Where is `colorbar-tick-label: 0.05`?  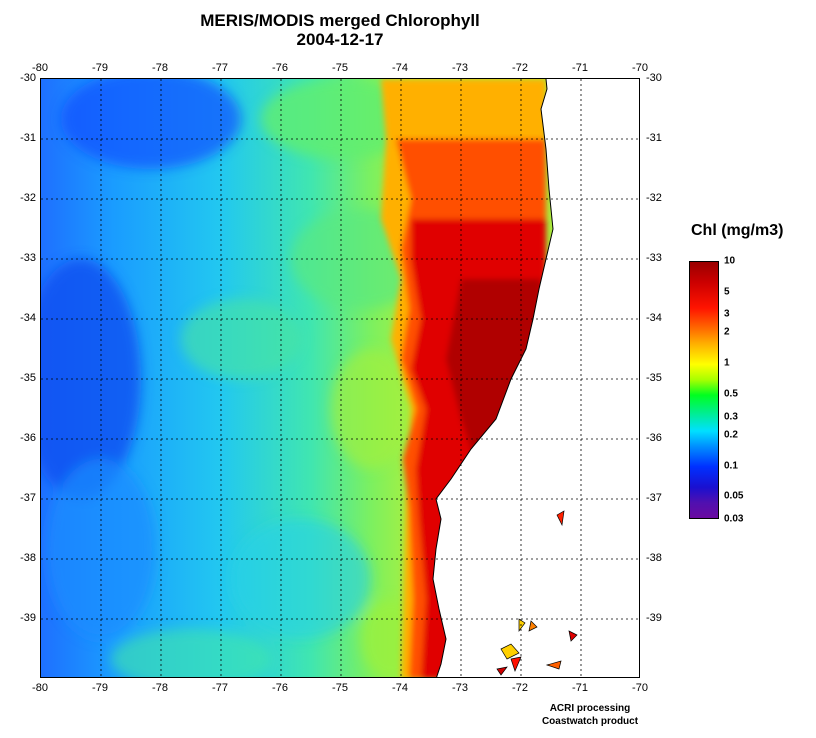 colorbar-tick-label: 0.05 is located at coordinates (734, 496).